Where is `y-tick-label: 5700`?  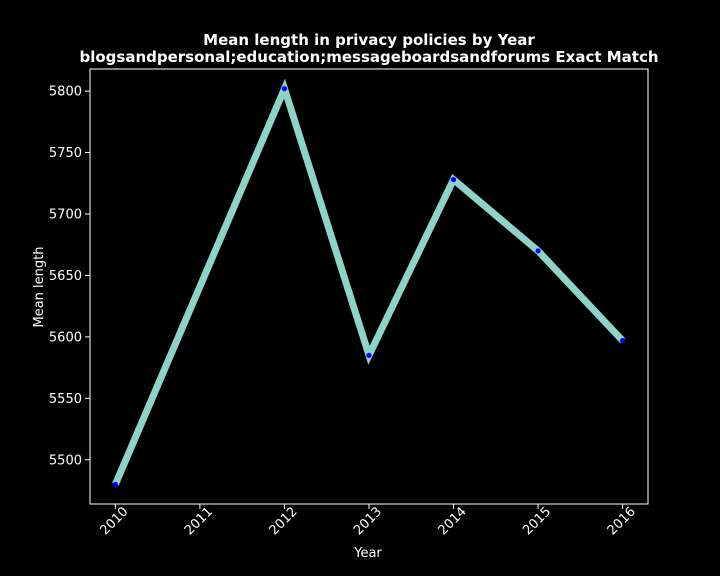 y-tick-label: 5700 is located at coordinates (65, 215).